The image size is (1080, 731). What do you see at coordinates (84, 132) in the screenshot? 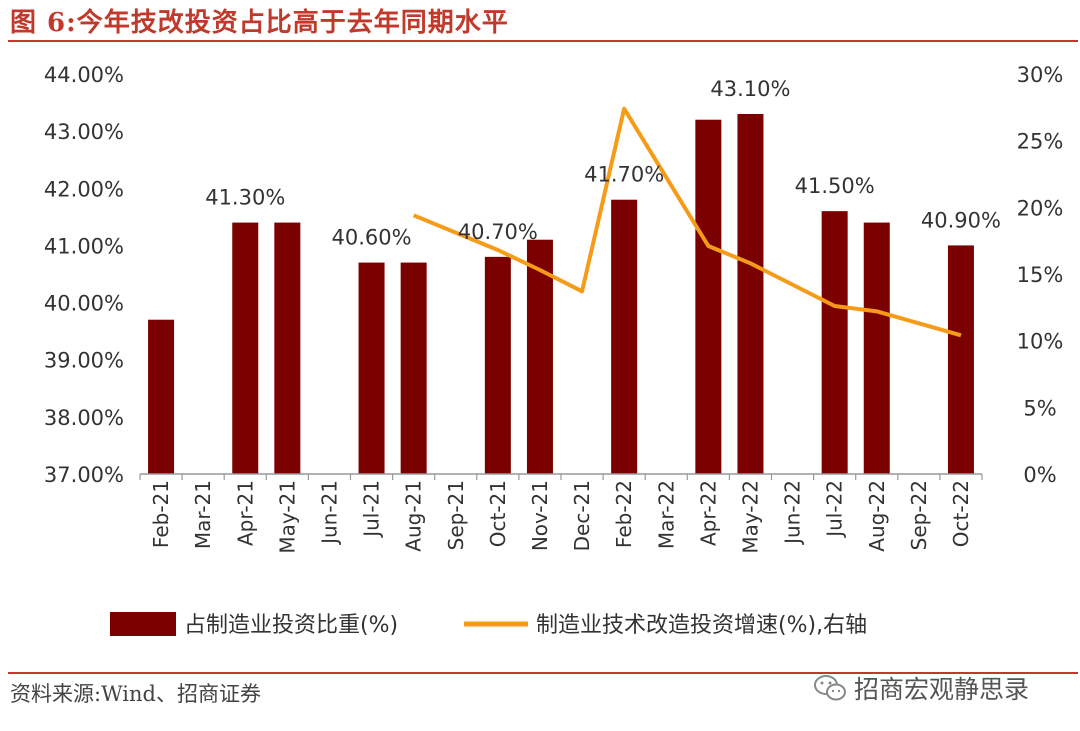
I see `left-tick-label: 43.00%` at bounding box center [84, 132].